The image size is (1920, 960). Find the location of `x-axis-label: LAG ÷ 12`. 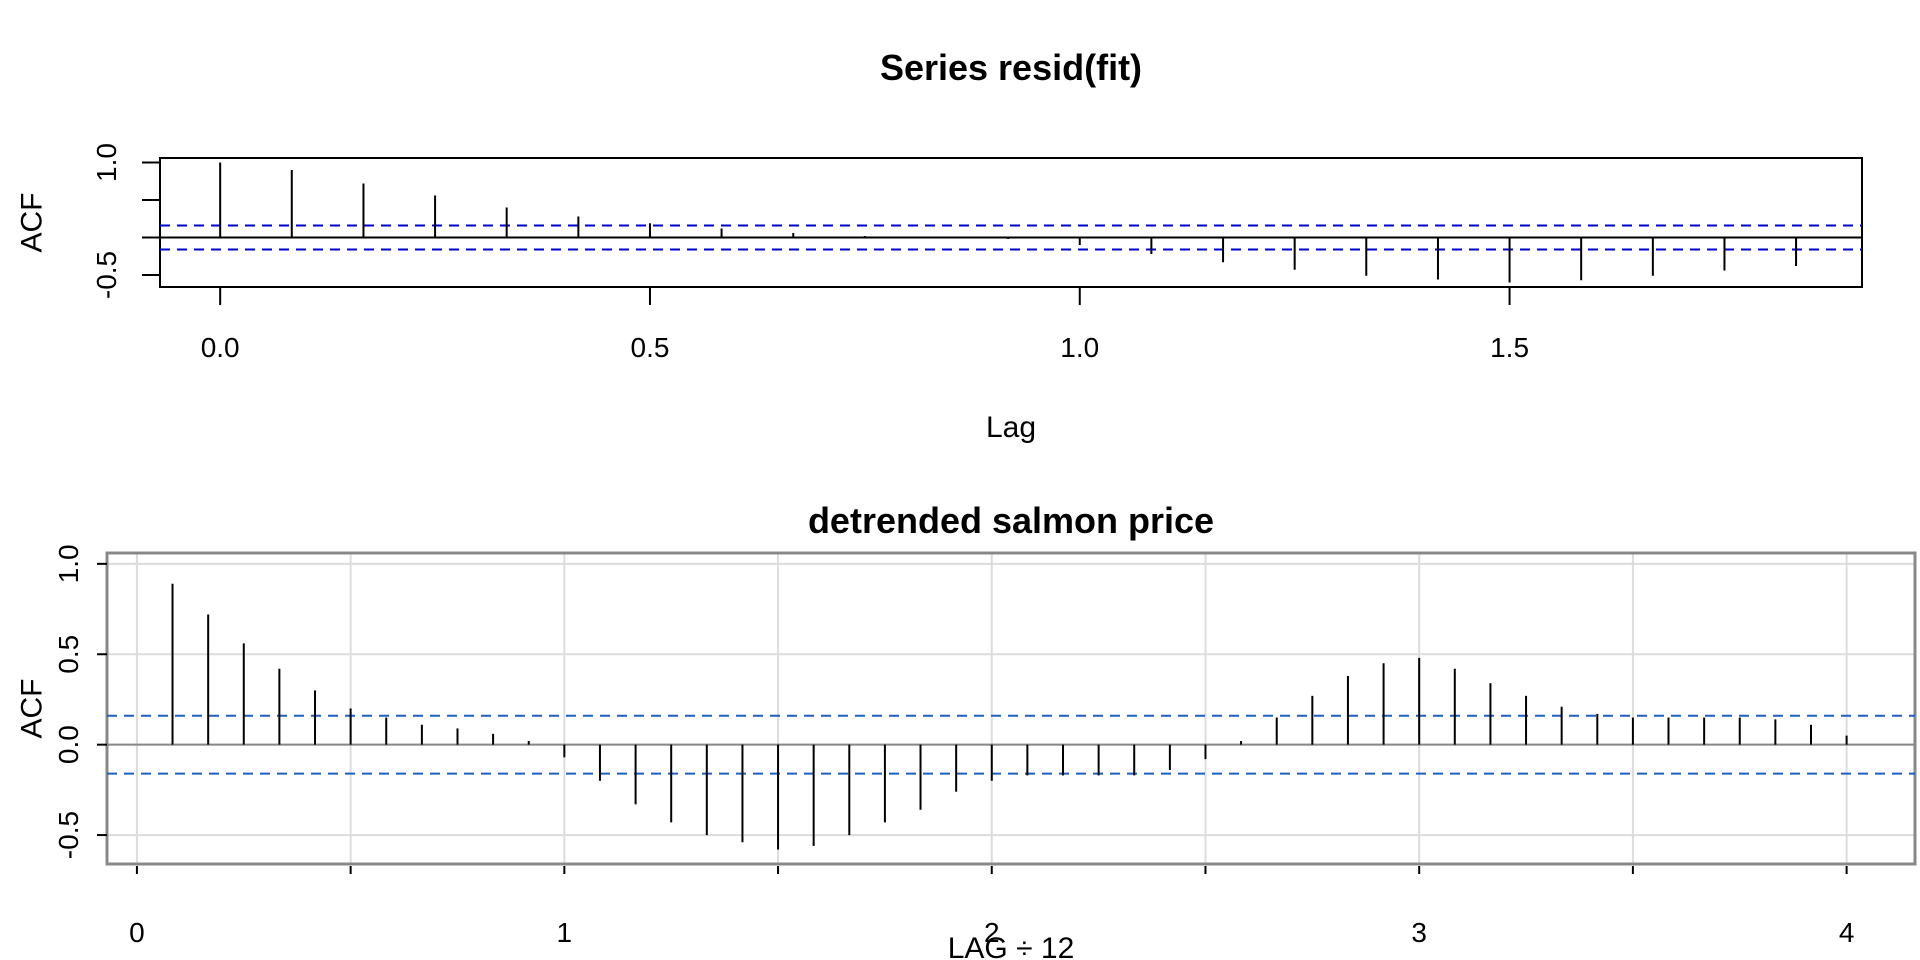

x-axis-label: LAG ÷ 12 is located at coordinates (1011, 946).